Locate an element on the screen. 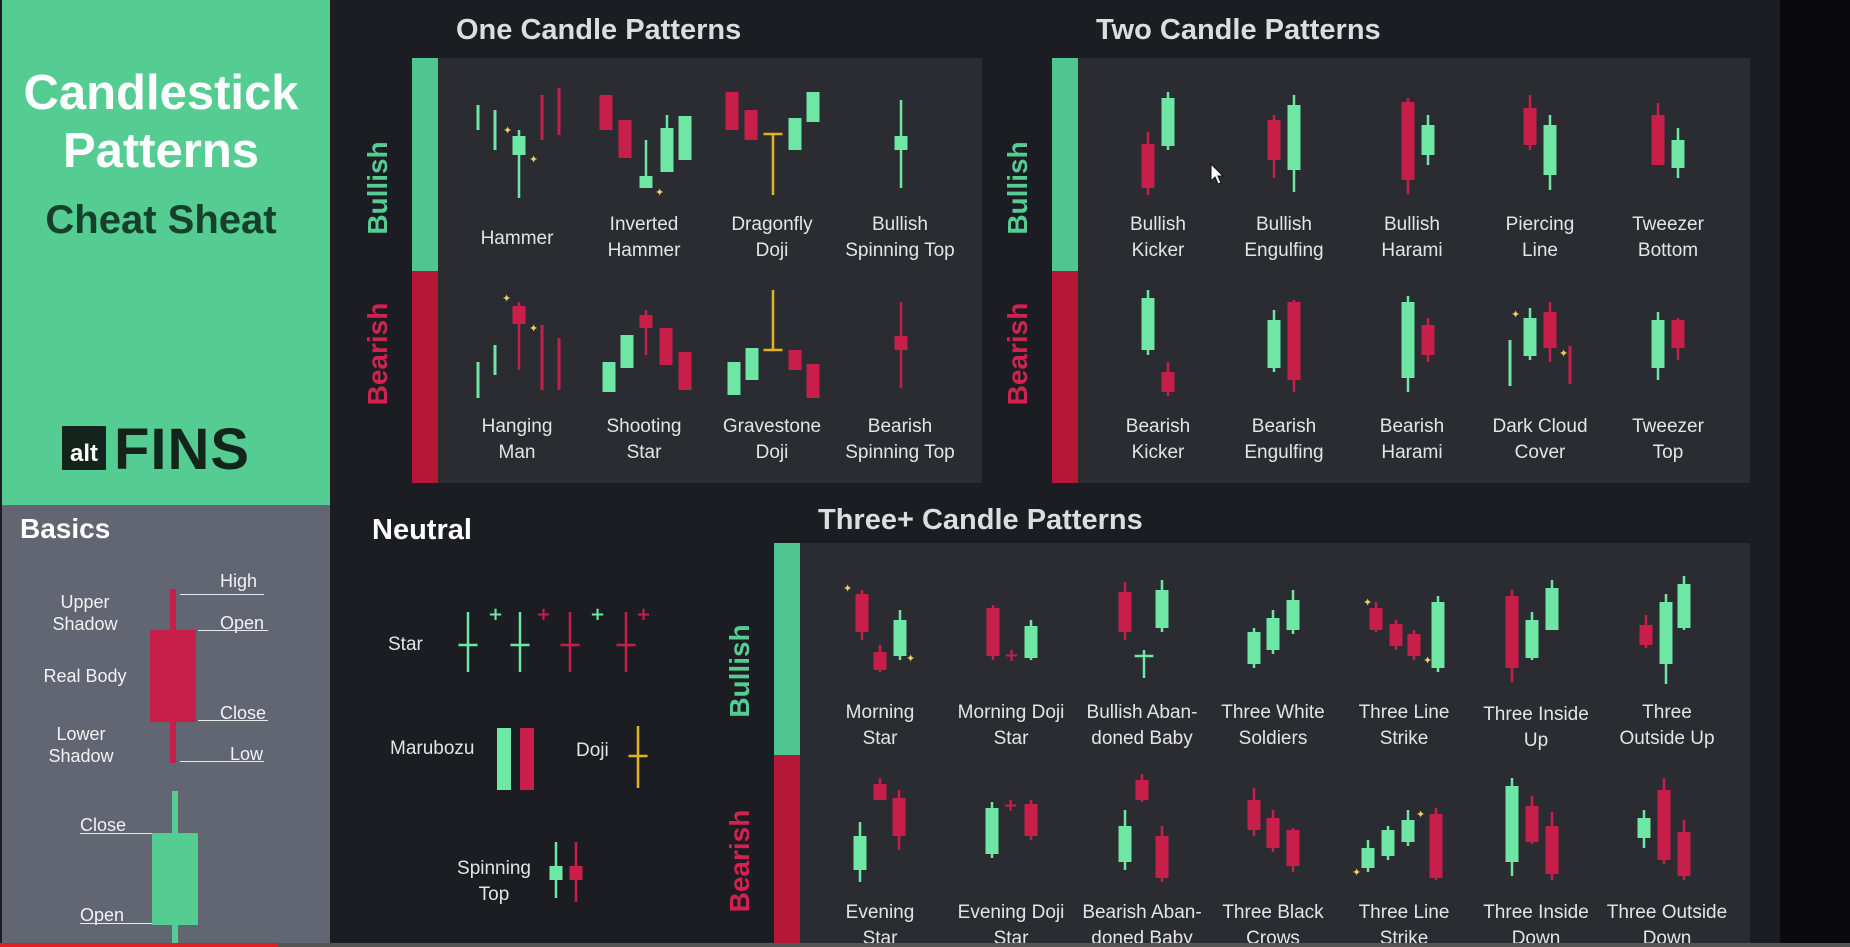 The height and width of the screenshot is (947, 1850). inv-hammer-c1 is located at coordinates (606, 112).